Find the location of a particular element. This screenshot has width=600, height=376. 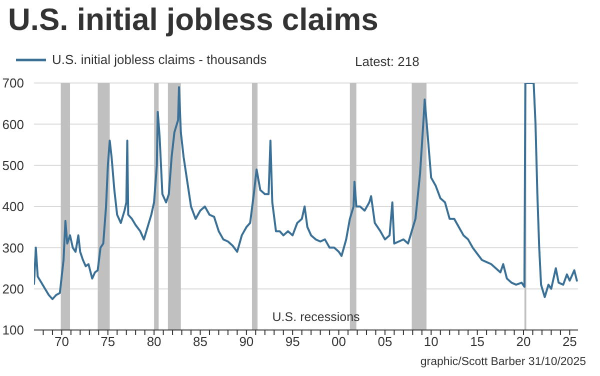

y-tick-label: 400 is located at coordinates (13, 206).